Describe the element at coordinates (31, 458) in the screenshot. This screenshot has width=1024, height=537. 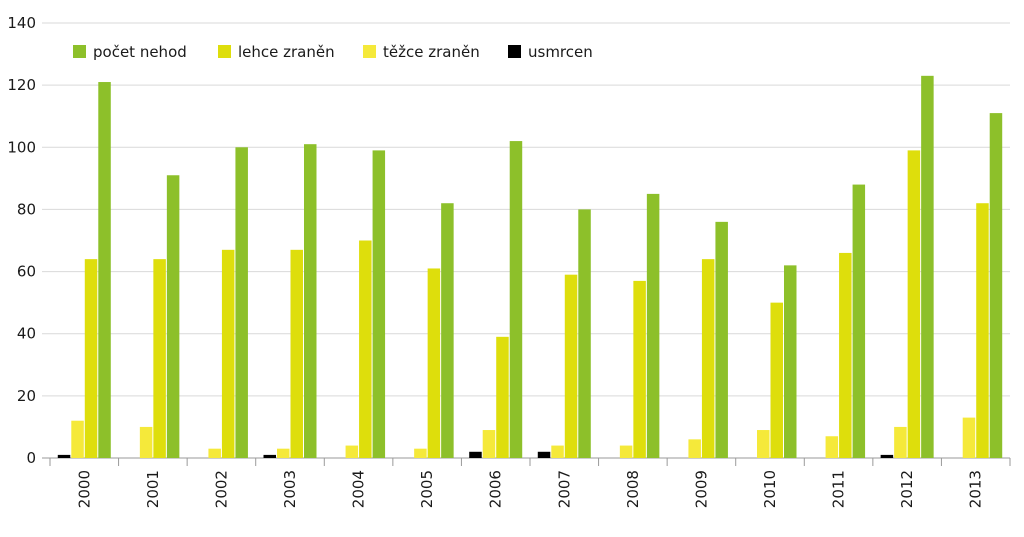
I see `y-tick-label: 0` at that location.